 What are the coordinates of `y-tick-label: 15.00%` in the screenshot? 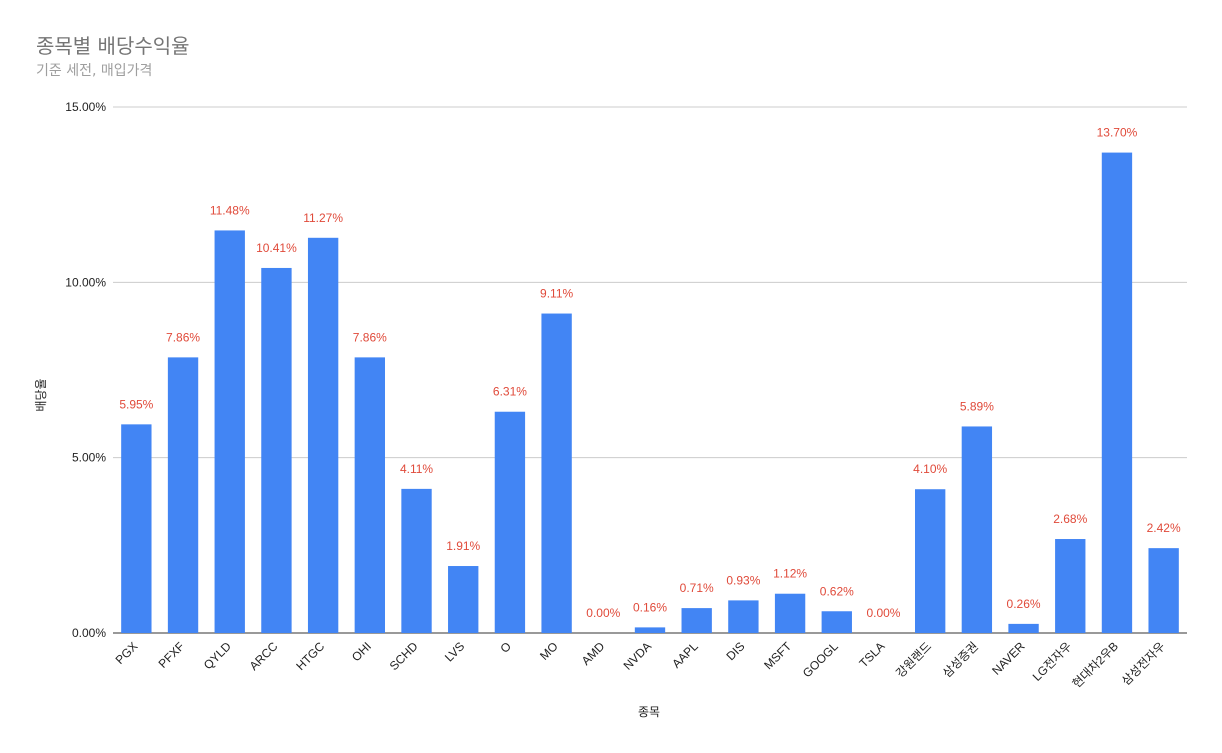 It's located at (85, 107).